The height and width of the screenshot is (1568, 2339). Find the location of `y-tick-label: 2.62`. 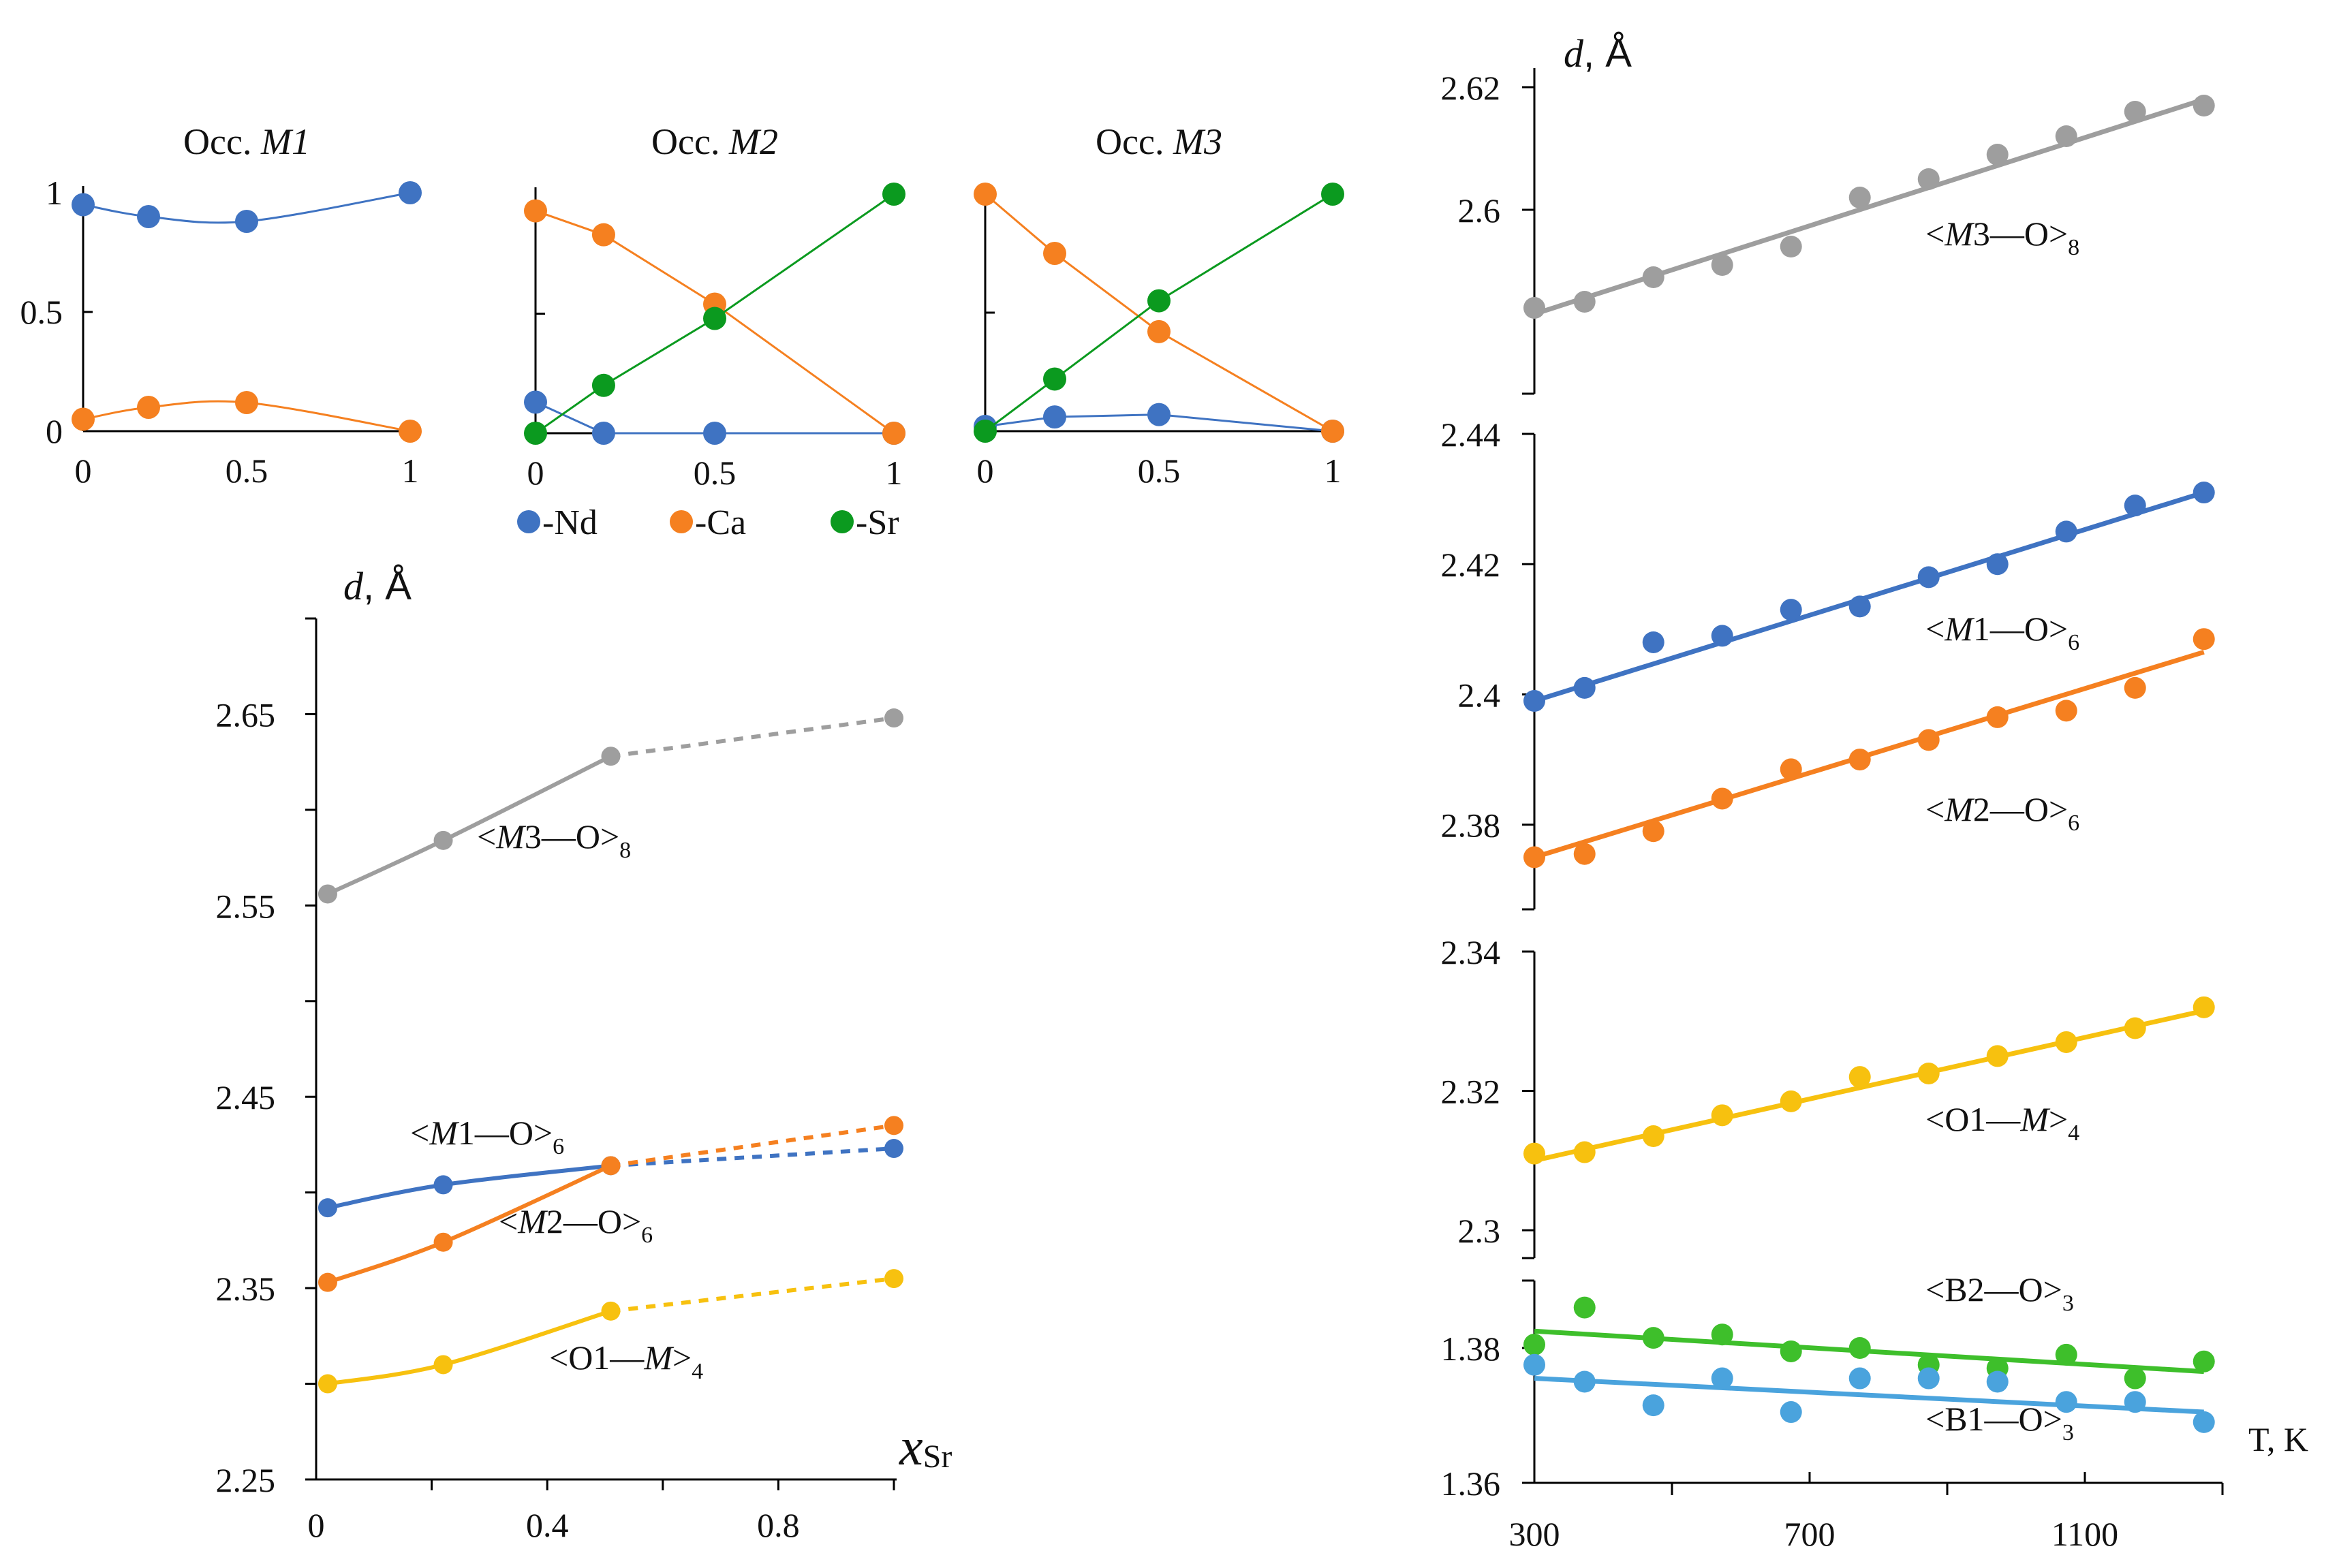

y-tick-label: 2.62 is located at coordinates (1471, 88).